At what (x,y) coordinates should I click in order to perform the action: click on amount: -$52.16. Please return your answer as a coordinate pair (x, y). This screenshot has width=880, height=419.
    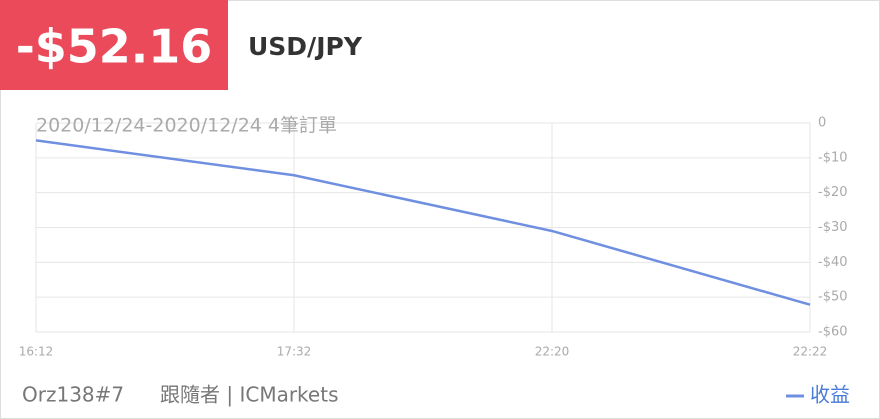
    Looking at the image, I should click on (114, 47).